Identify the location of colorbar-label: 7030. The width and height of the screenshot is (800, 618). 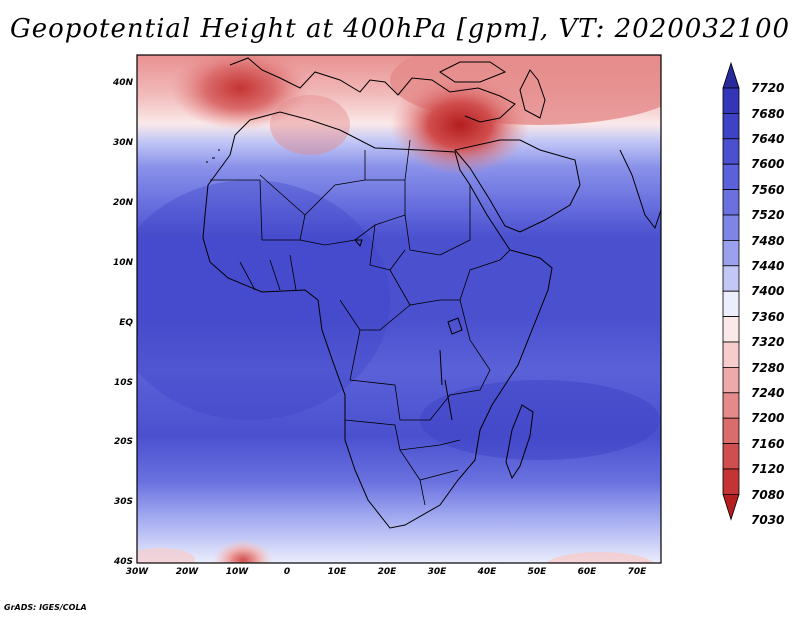
(768, 520).